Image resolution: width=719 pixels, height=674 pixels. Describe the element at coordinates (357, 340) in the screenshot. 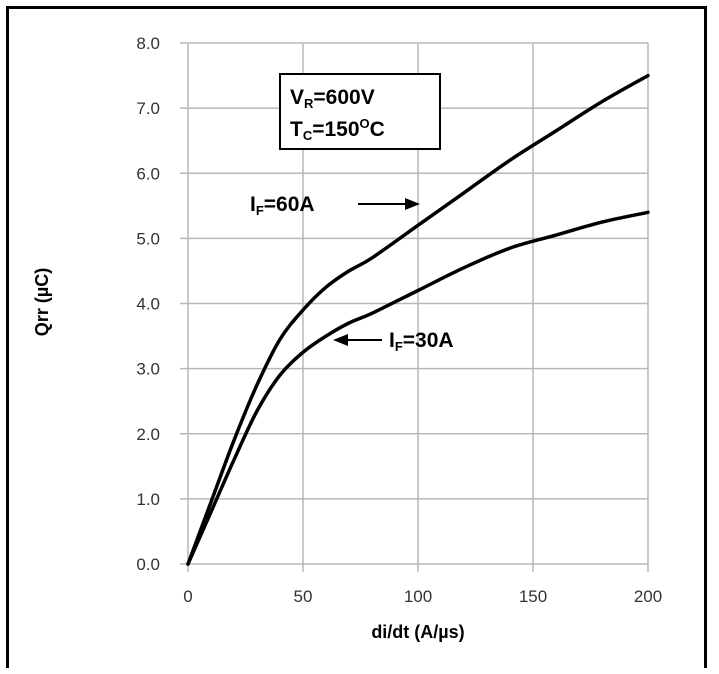

I see `arrow-30a` at that location.